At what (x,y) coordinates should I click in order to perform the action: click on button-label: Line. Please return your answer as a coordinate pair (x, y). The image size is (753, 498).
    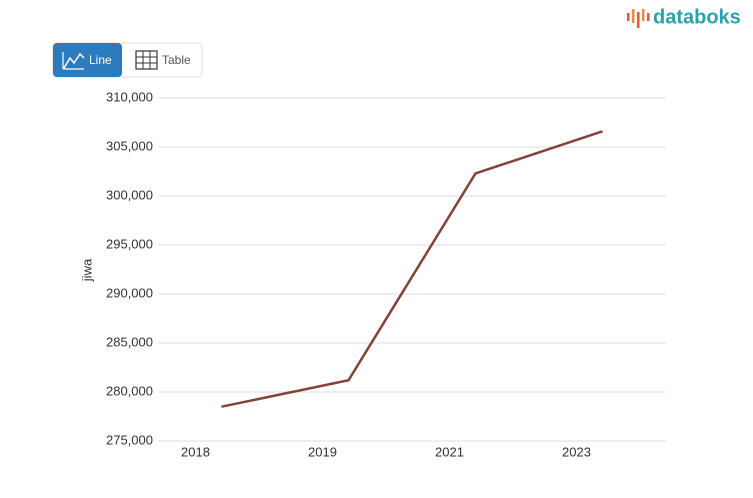
    Looking at the image, I should click on (100, 60).